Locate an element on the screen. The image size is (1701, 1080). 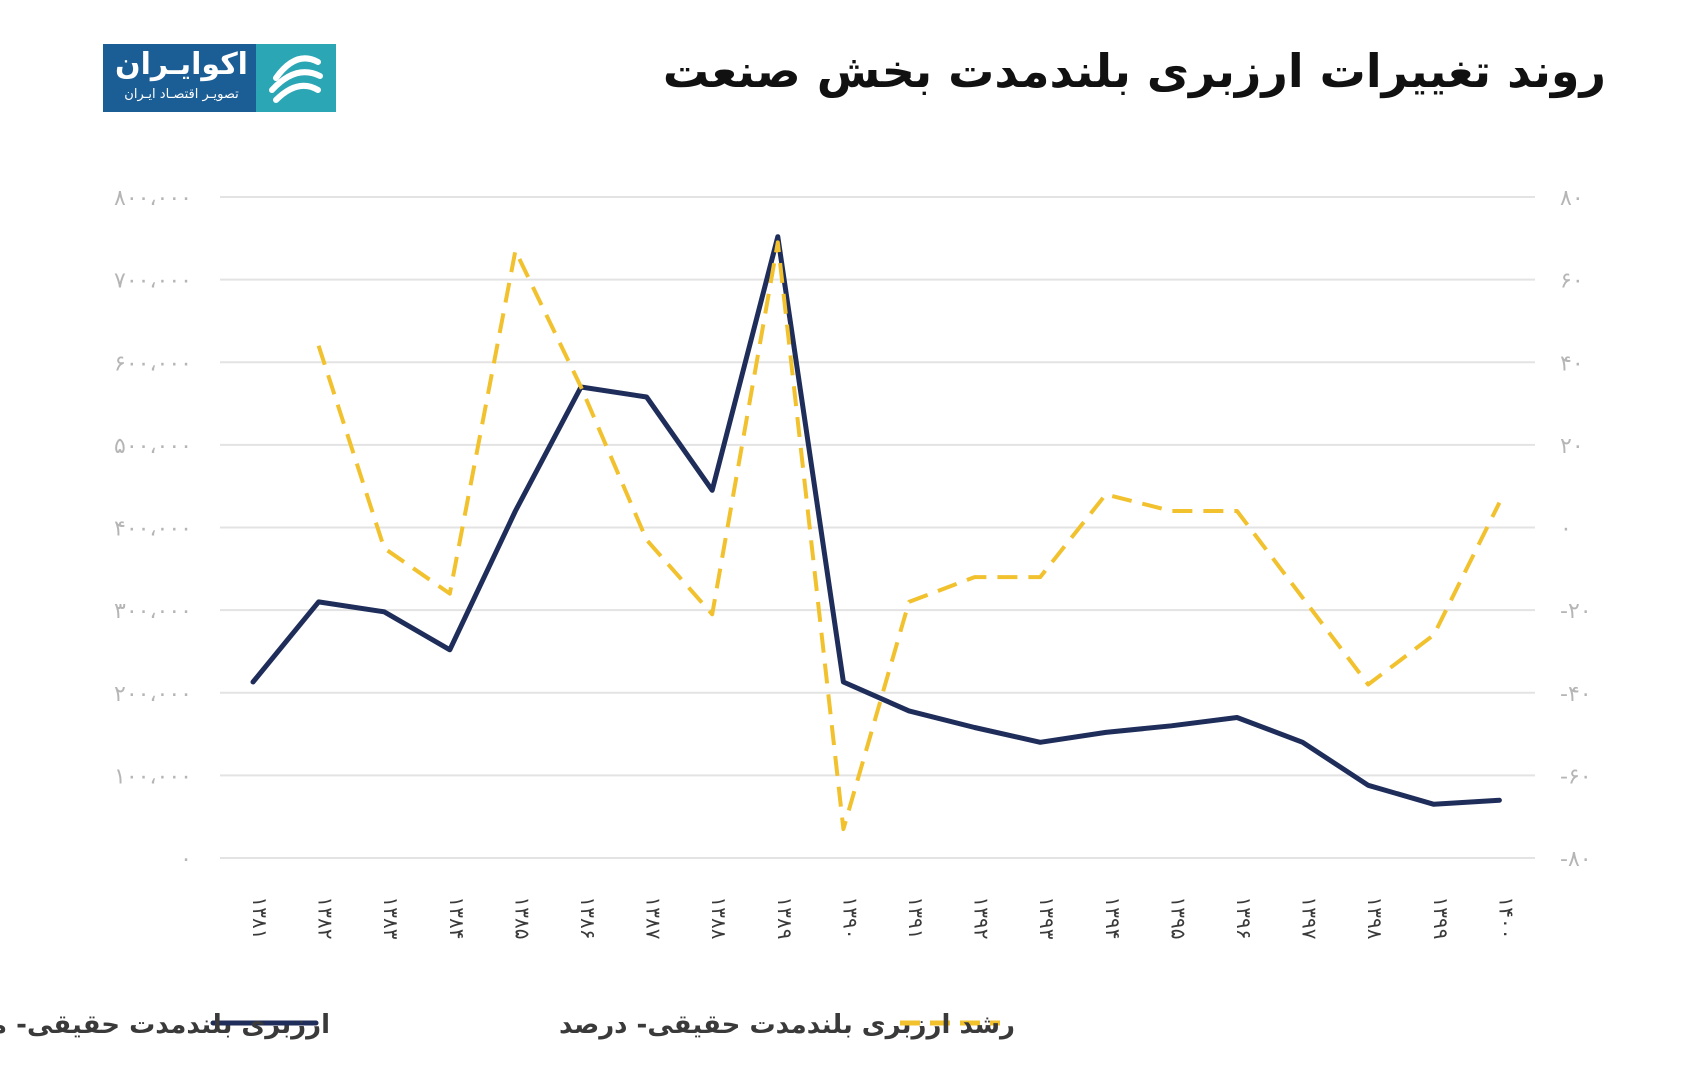
left-axis-tick-label: ۰ is located at coordinates (186, 859).